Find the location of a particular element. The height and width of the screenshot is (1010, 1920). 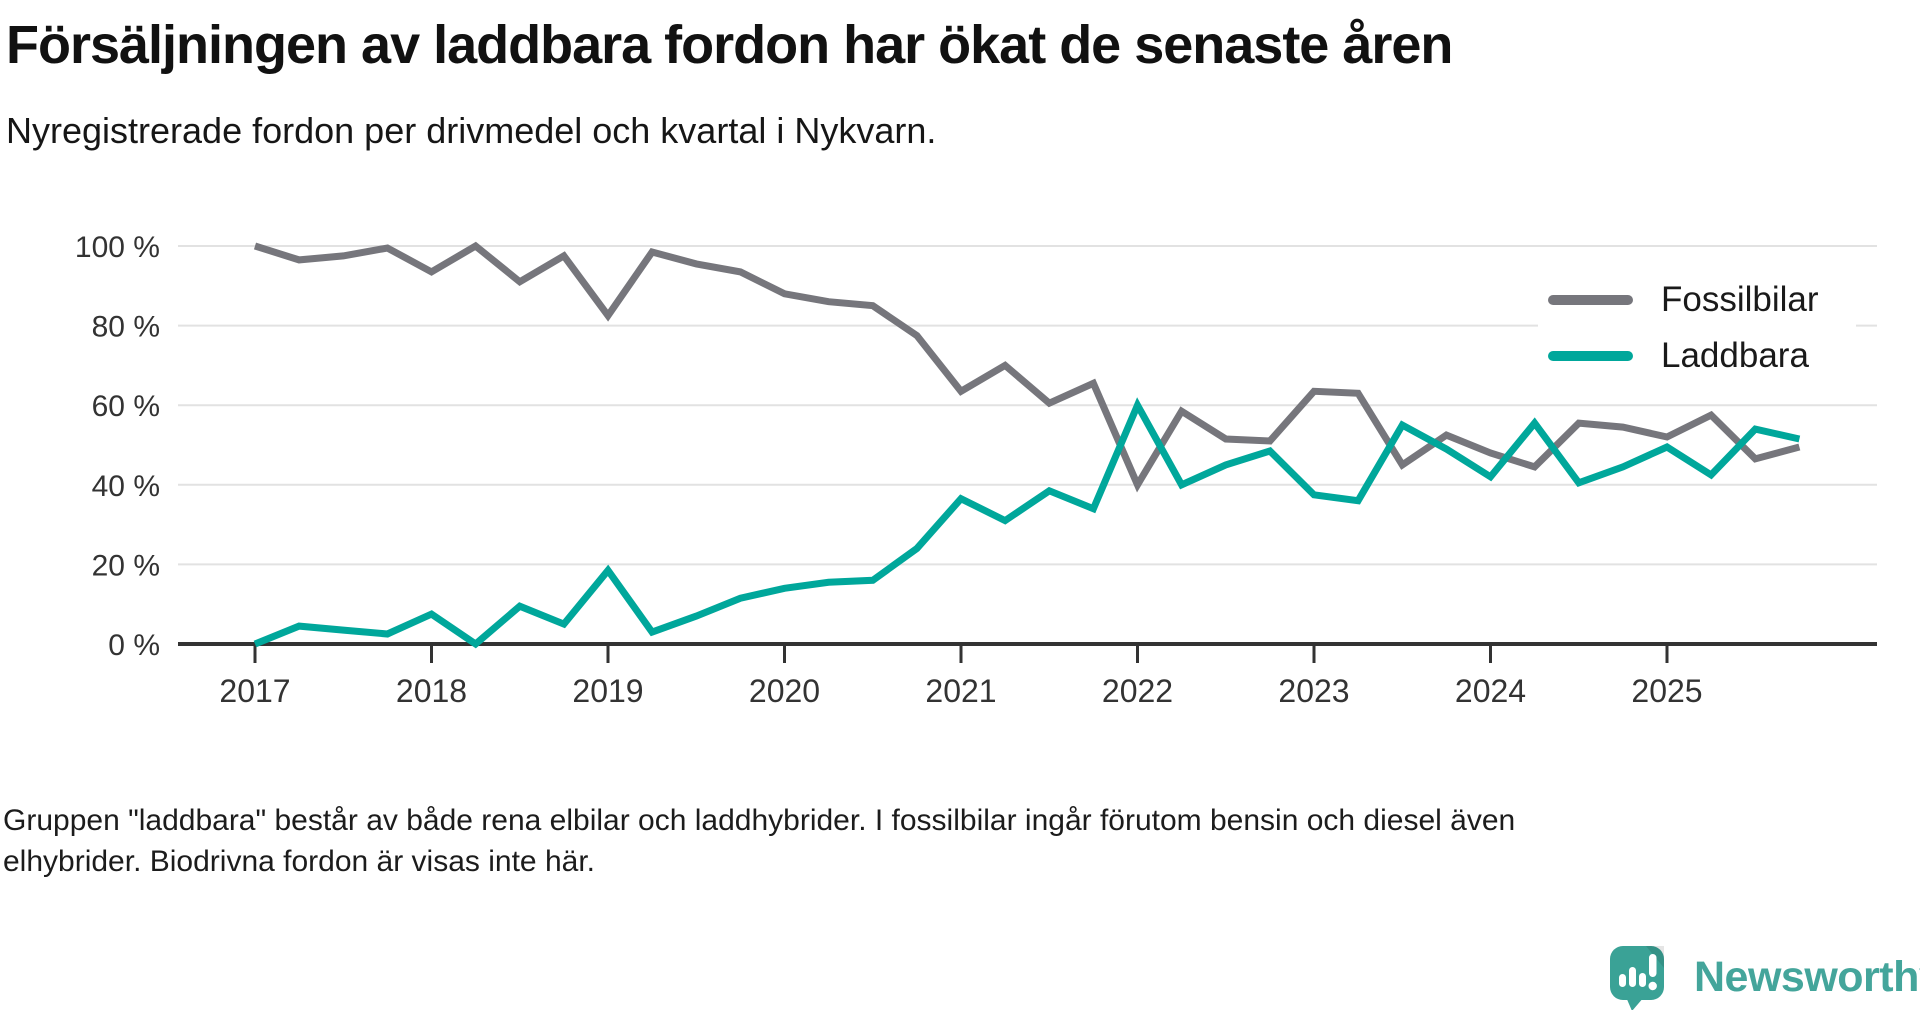

legend-label: Fossilbilar is located at coordinates (1740, 299).